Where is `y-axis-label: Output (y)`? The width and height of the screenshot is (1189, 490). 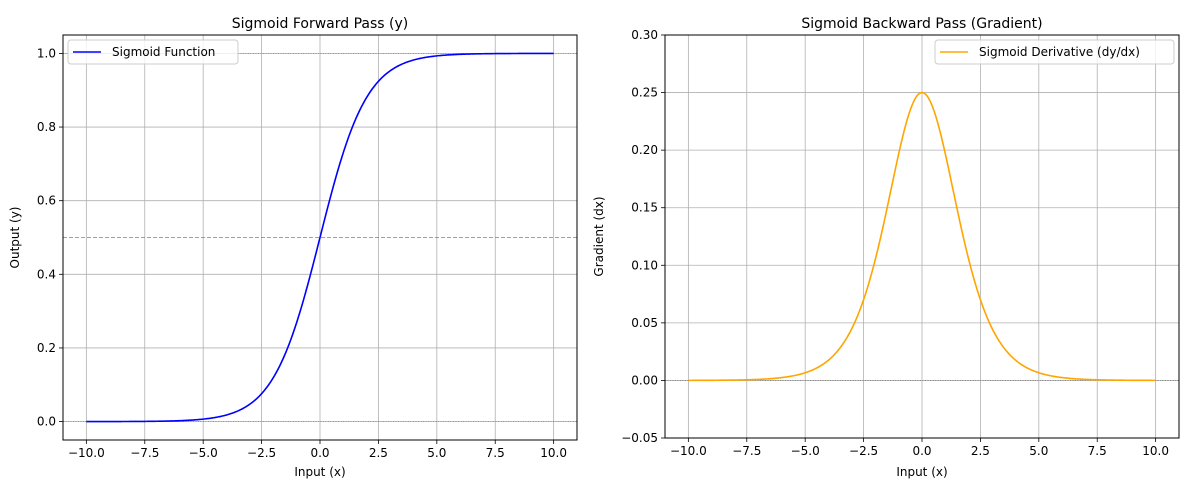 y-axis-label: Output (y) is located at coordinates (15, 238).